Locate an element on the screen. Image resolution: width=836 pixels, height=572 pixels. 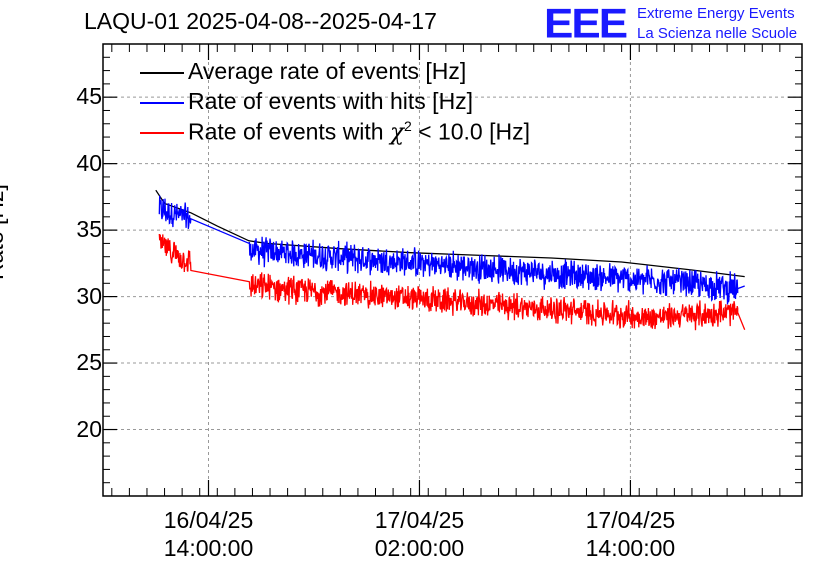
logo-caption-line1: Extreme Energy Events is located at coordinates (716, 13).